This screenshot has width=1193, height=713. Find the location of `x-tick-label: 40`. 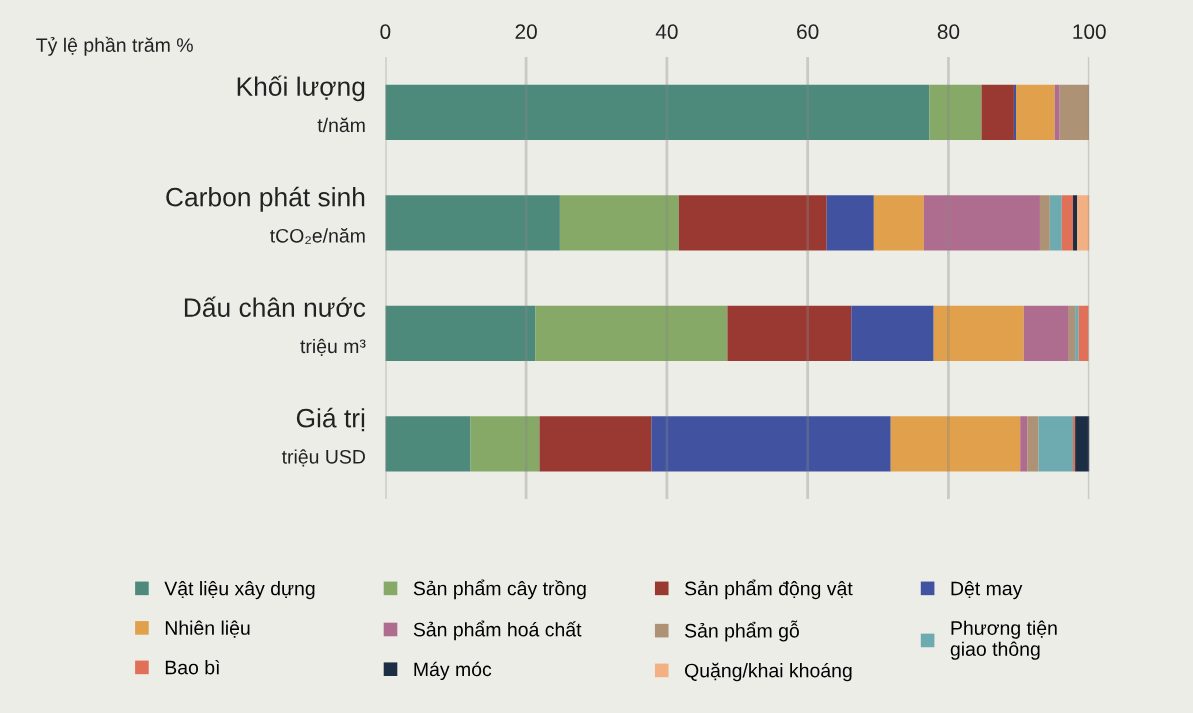

x-tick-label: 40 is located at coordinates (666, 32).